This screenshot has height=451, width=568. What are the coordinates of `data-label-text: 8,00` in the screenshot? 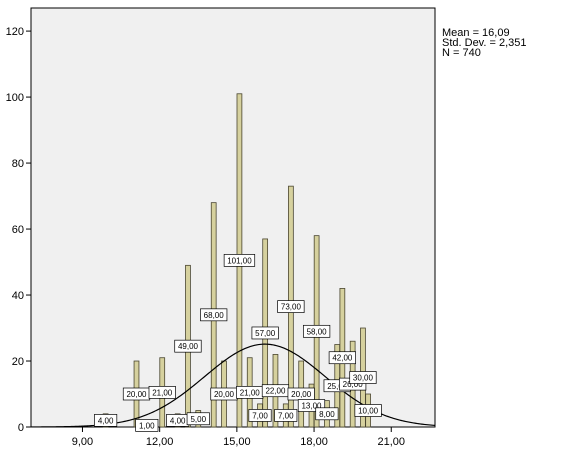 It's located at (327, 414).